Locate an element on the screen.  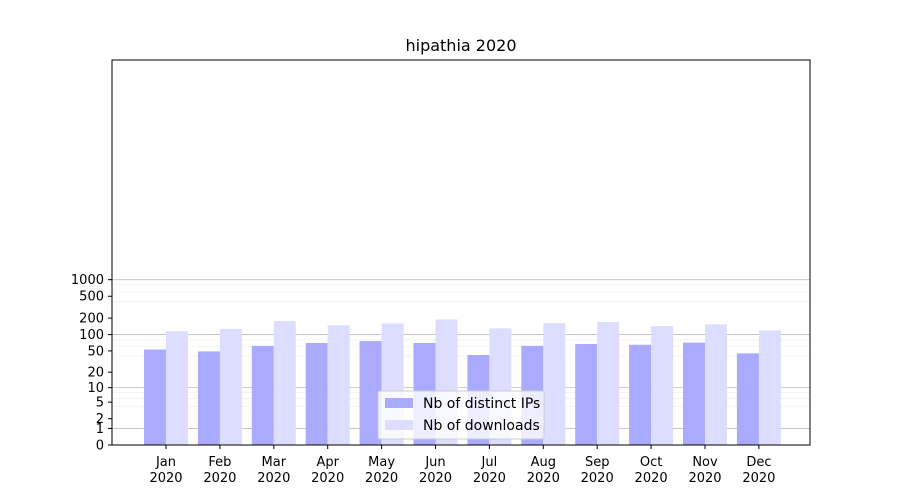
bar-downloads-dec is located at coordinates (769, 387).